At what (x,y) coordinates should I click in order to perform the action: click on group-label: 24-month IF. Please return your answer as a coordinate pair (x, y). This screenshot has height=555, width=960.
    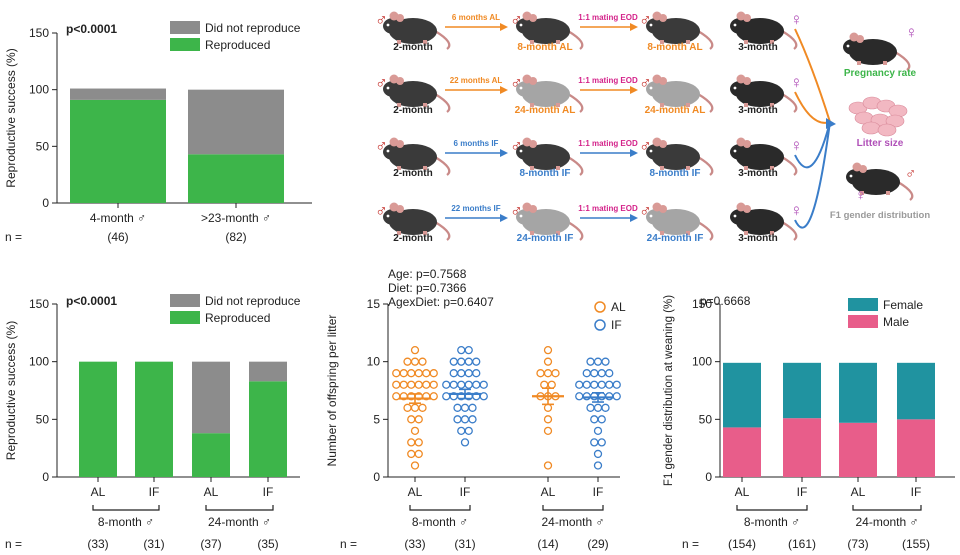
    Looking at the image, I should click on (675, 238).